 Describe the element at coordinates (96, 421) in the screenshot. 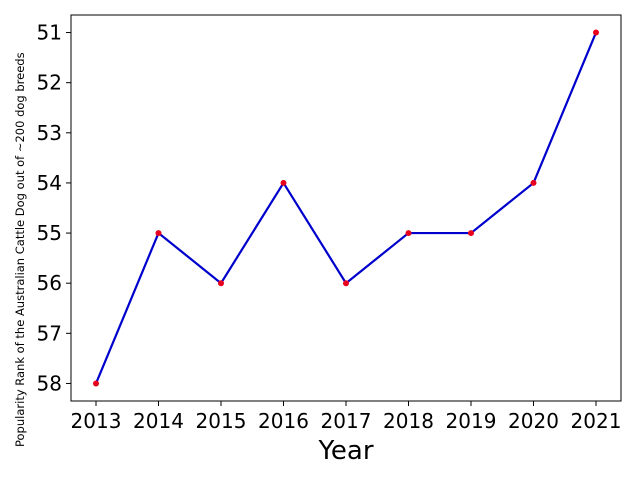

I see `x-tick-label: 2013` at that location.